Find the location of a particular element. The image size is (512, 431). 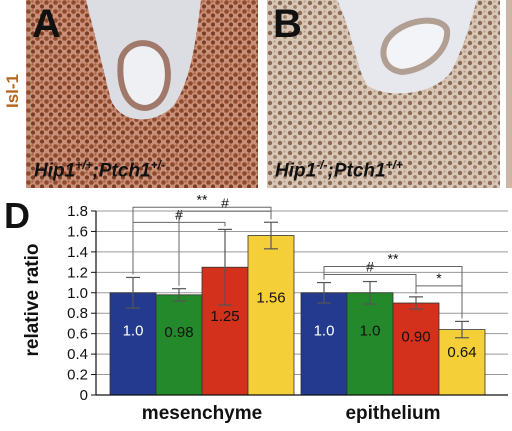

bar-value-label: 0.64 is located at coordinates (461, 352).